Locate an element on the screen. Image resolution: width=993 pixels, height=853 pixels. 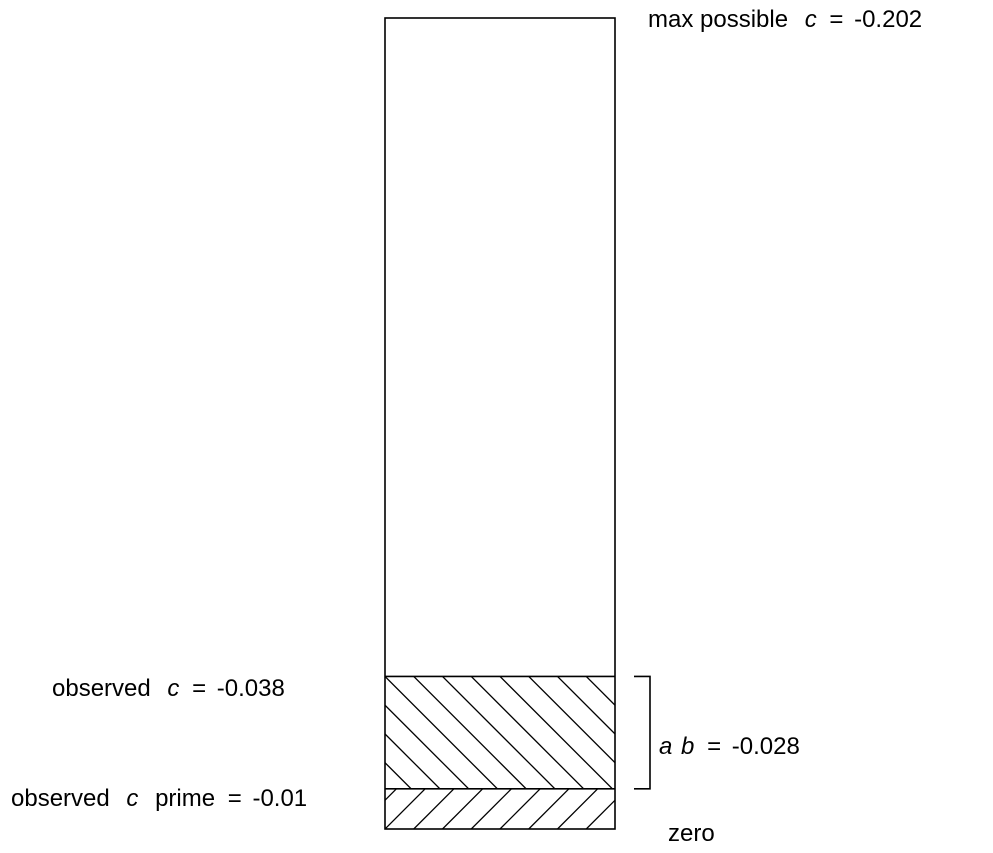
label-max-possible-c: max possible c = -0.202 is located at coordinates (785, 19).